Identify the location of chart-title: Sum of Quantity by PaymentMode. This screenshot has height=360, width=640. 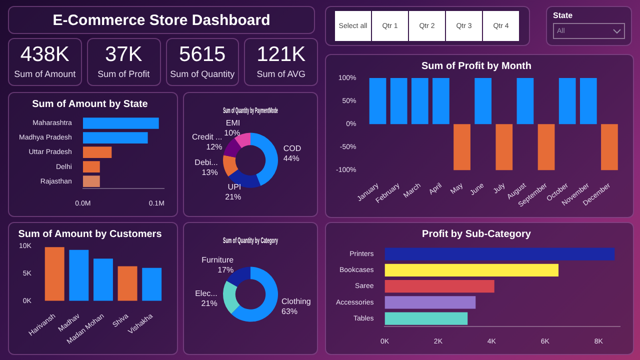
(250, 111).